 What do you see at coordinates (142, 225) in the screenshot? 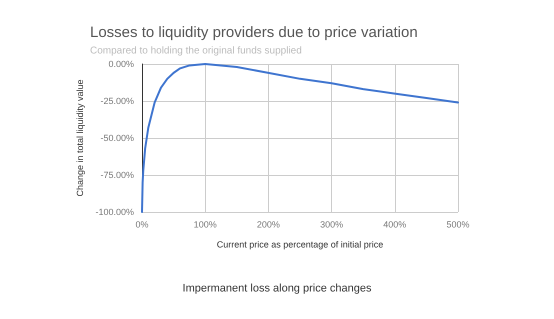
I see `x-tick-label: 0%` at bounding box center [142, 225].